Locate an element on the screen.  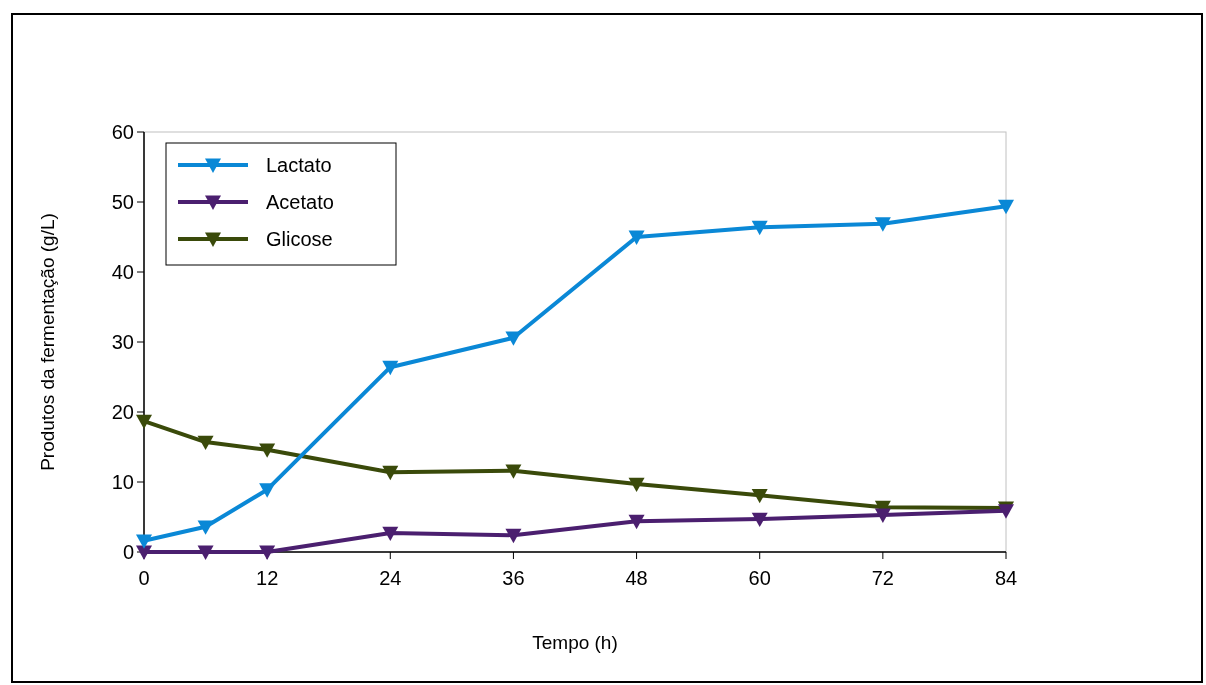
x-tick-label: 12 is located at coordinates (267, 578).